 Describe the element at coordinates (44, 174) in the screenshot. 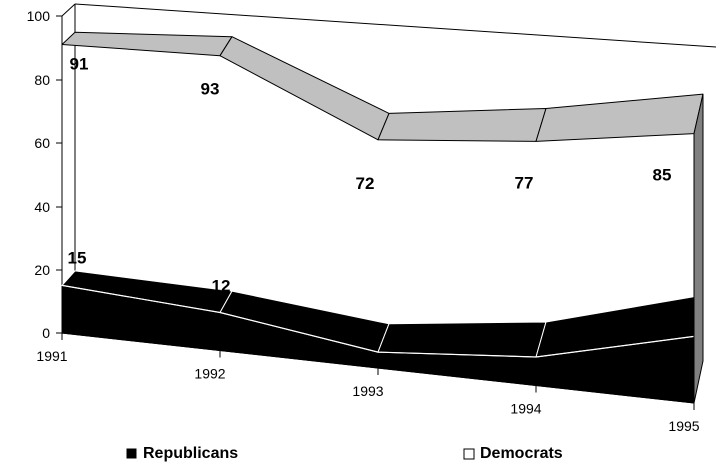

I see `y-axis: 0 20 40 60 80 100` at that location.